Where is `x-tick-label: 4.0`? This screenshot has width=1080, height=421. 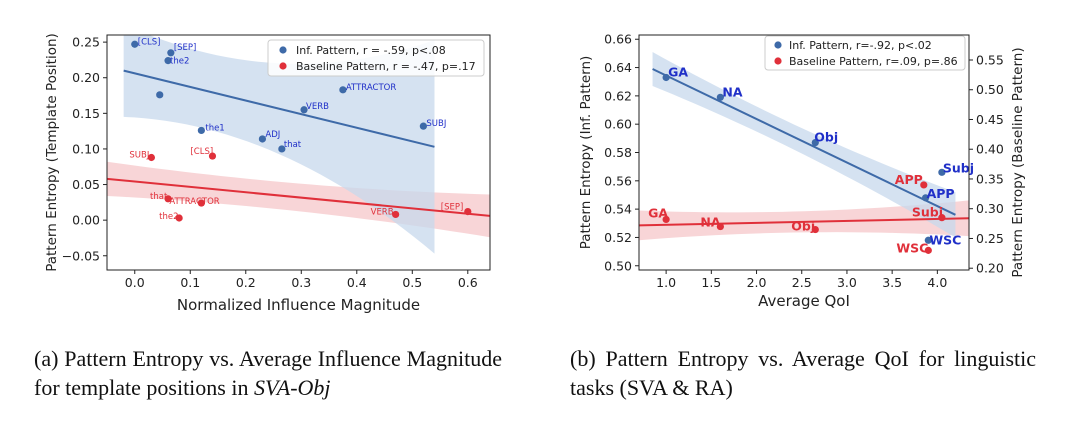
x-tick-label: 4.0 is located at coordinates (937, 282).